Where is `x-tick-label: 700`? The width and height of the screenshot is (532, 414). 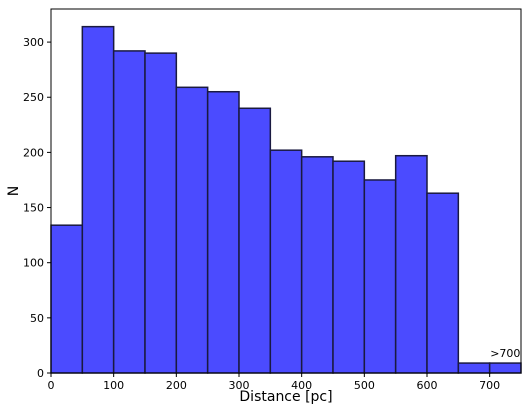
x-tick-label: 700 is located at coordinates (489, 385).